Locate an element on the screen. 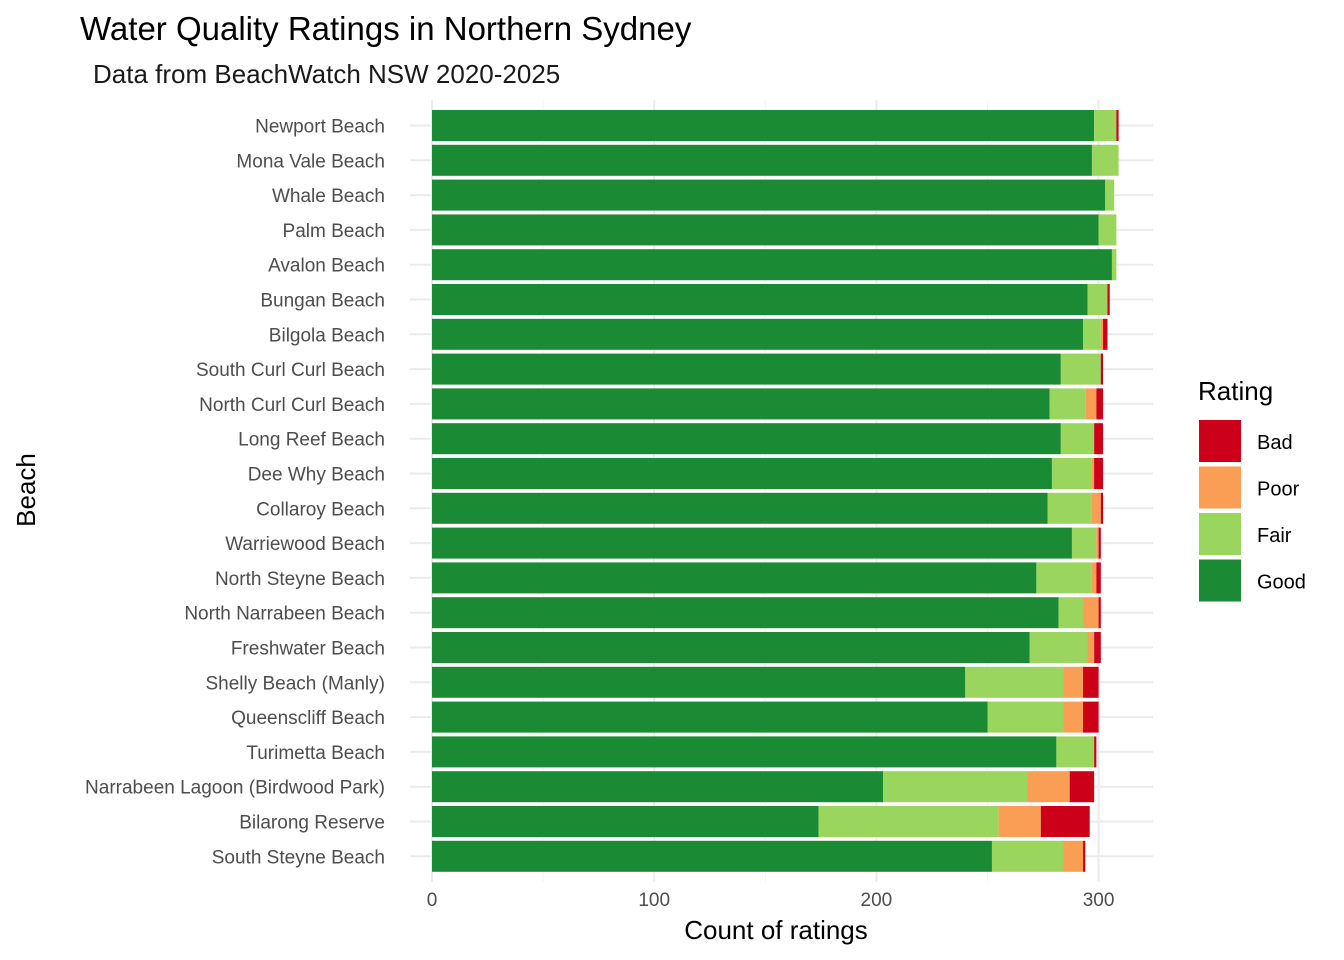  bar-bungan-beach-good is located at coordinates (760, 299).